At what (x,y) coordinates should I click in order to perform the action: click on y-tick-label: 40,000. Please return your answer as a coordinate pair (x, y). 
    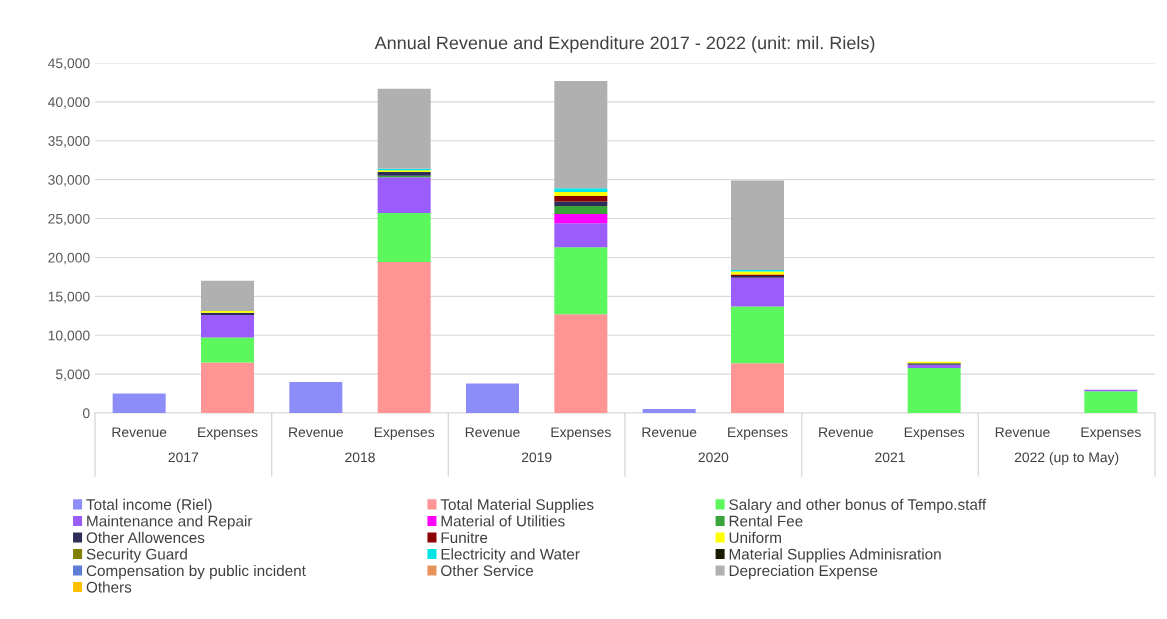
    Looking at the image, I should click on (68, 103).